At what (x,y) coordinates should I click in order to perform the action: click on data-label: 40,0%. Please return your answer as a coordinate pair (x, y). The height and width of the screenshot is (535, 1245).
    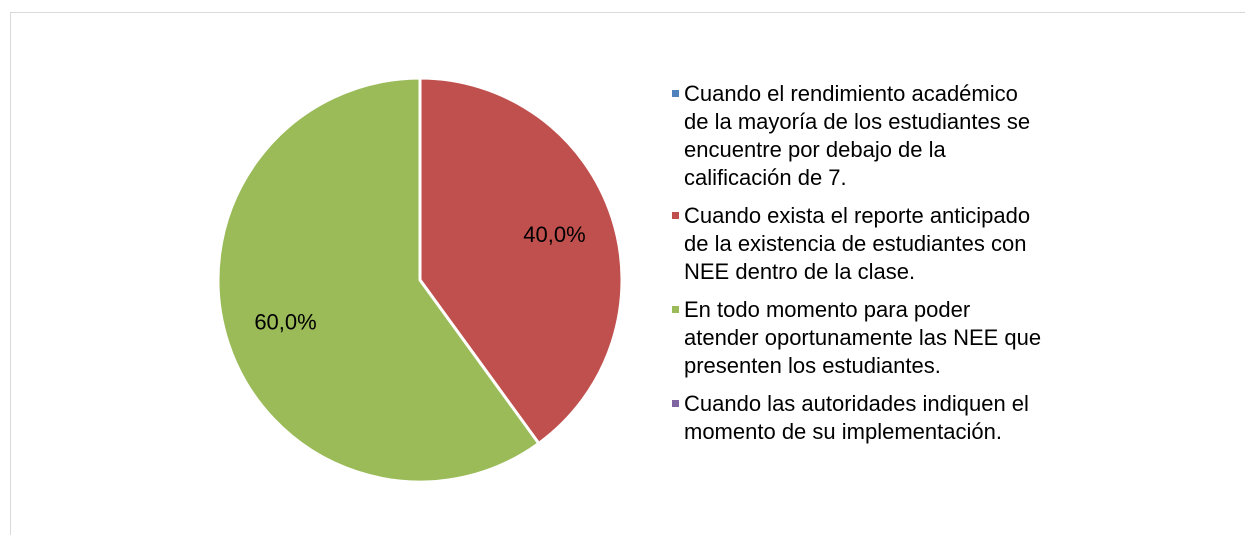
    Looking at the image, I should click on (554, 234).